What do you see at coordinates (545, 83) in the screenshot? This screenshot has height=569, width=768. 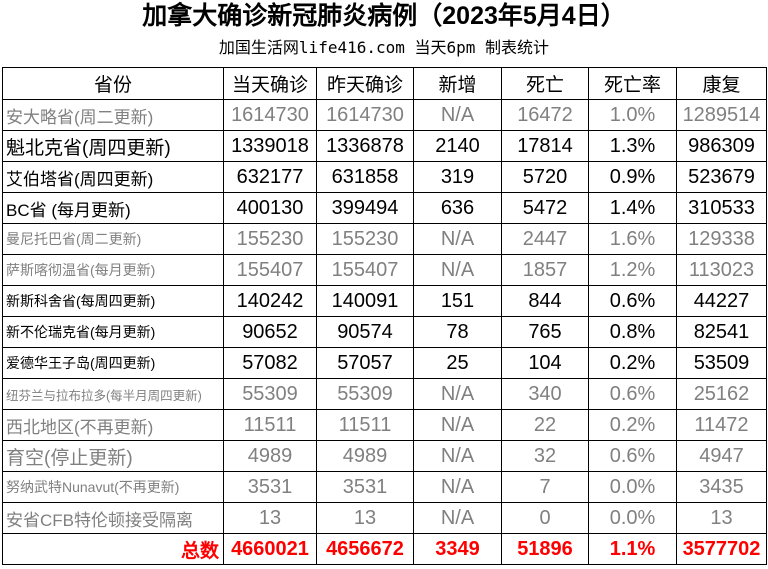 I see `column-header-deaths: 死亡` at bounding box center [545, 83].